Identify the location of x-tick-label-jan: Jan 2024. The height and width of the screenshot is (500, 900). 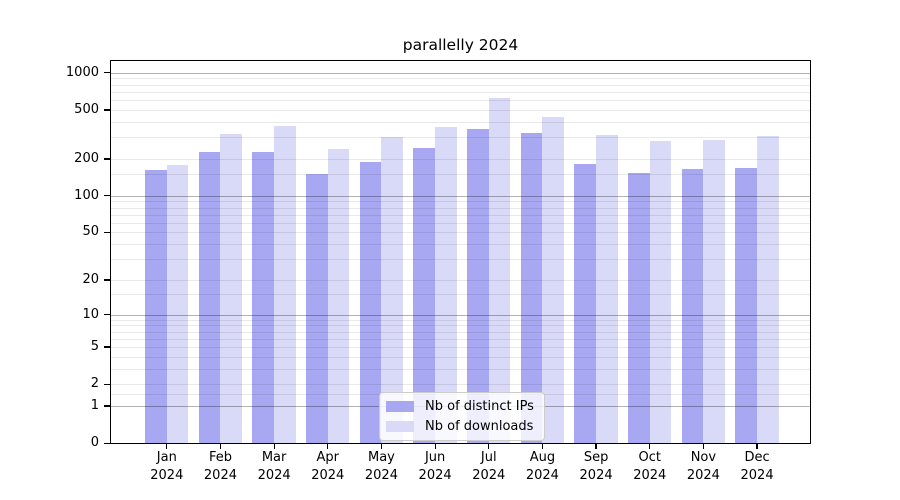
(167, 466).